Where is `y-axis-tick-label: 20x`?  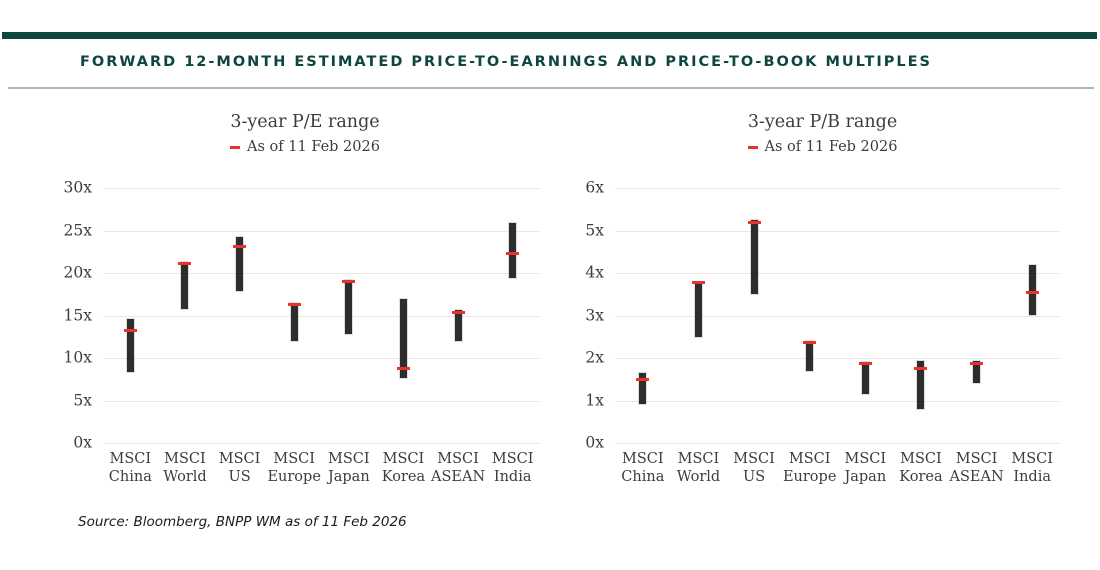
y-axis-tick-label: 20x is located at coordinates (77, 272).